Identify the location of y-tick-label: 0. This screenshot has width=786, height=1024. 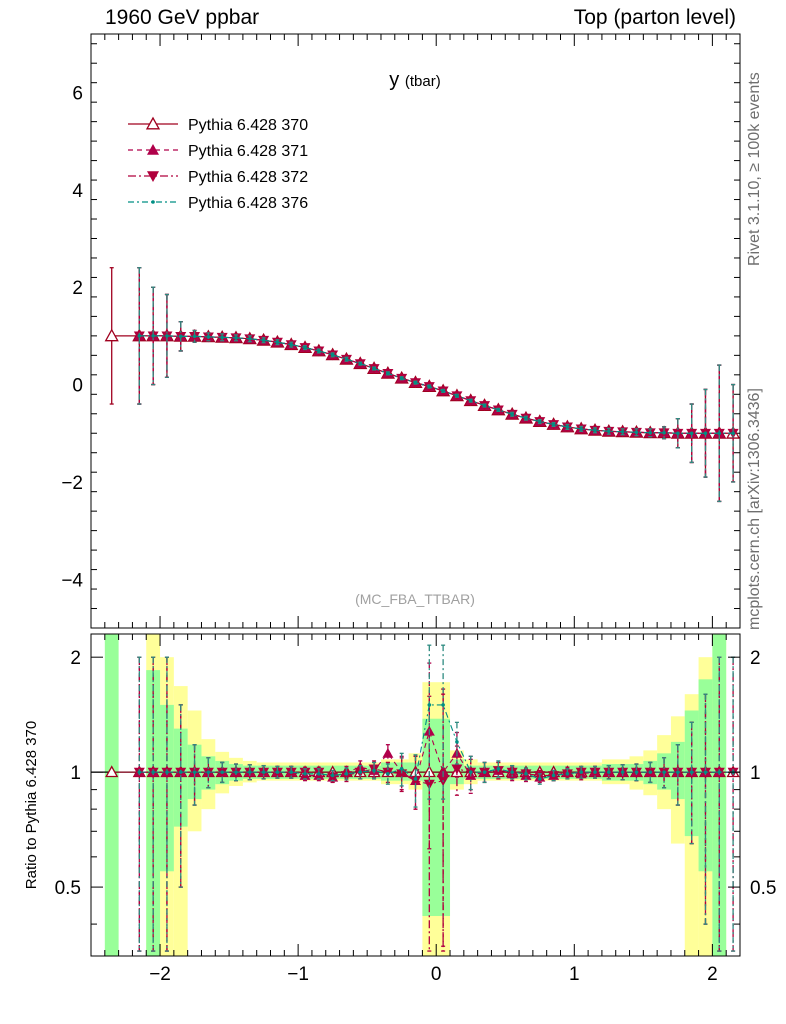
(77, 386).